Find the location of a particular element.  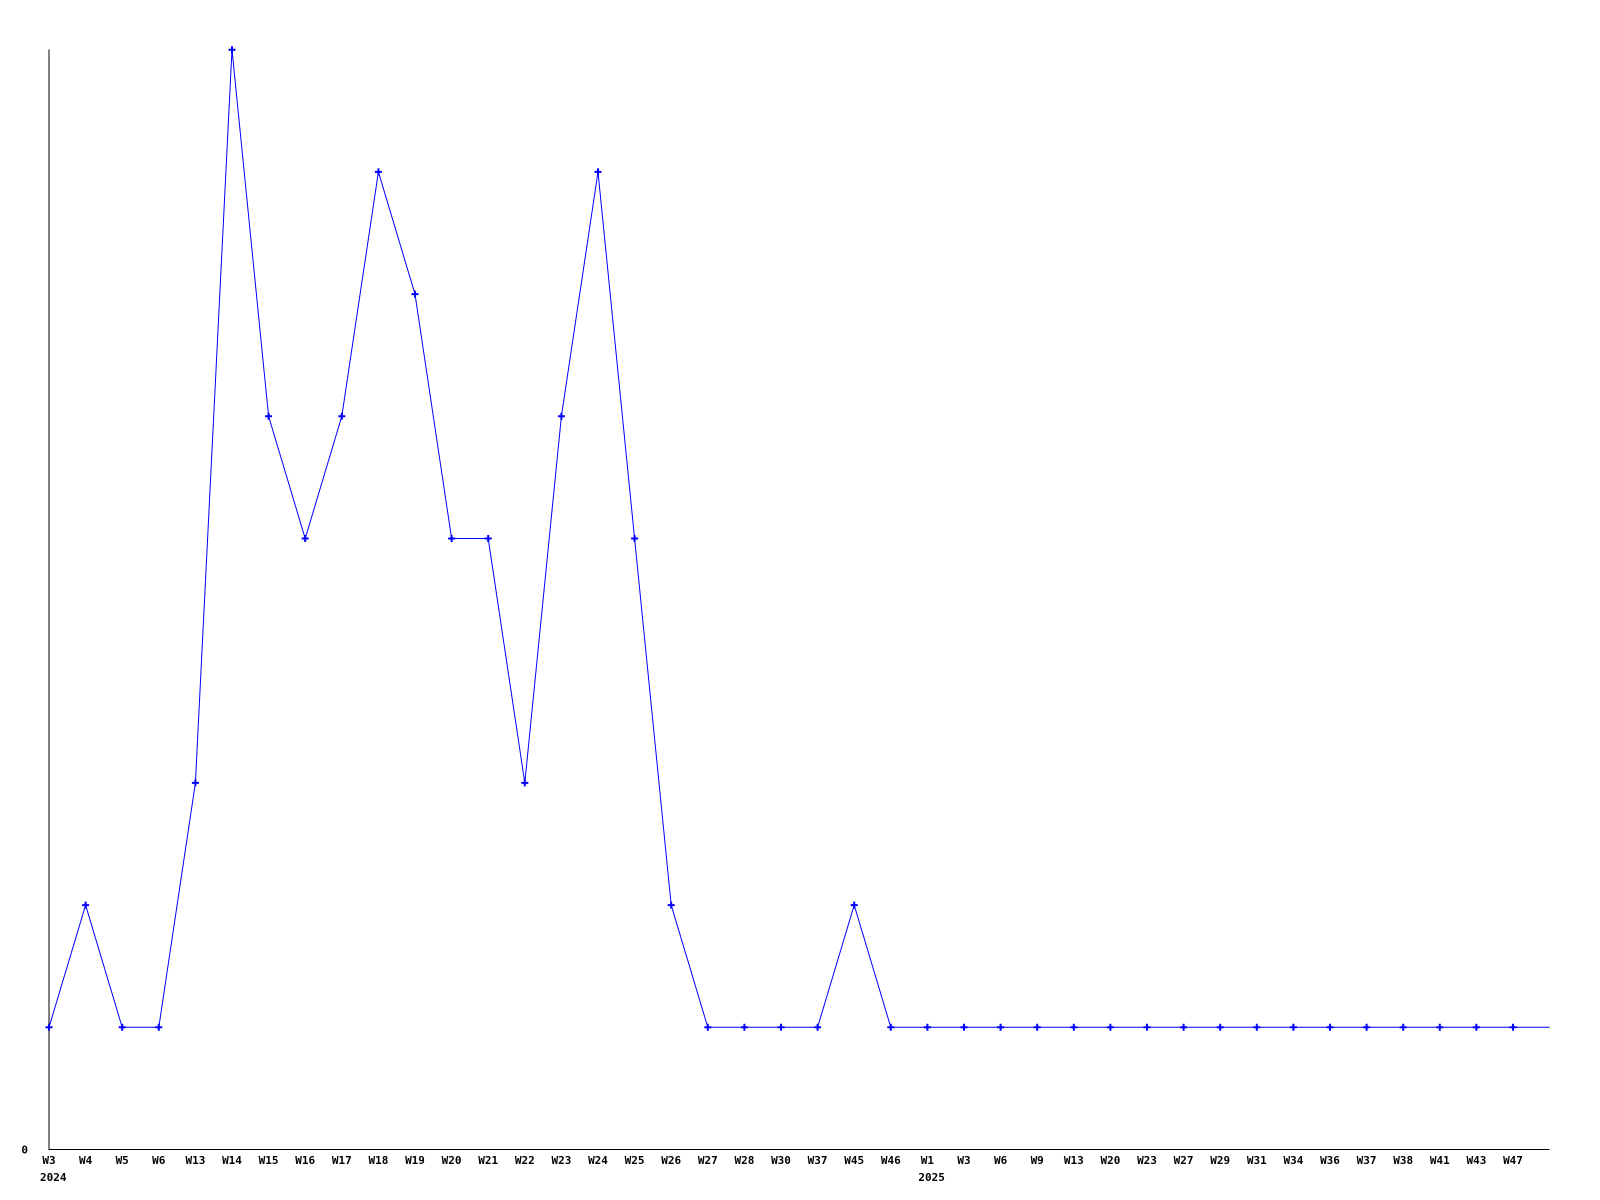

x-tick-label: W15 is located at coordinates (269, 1160).